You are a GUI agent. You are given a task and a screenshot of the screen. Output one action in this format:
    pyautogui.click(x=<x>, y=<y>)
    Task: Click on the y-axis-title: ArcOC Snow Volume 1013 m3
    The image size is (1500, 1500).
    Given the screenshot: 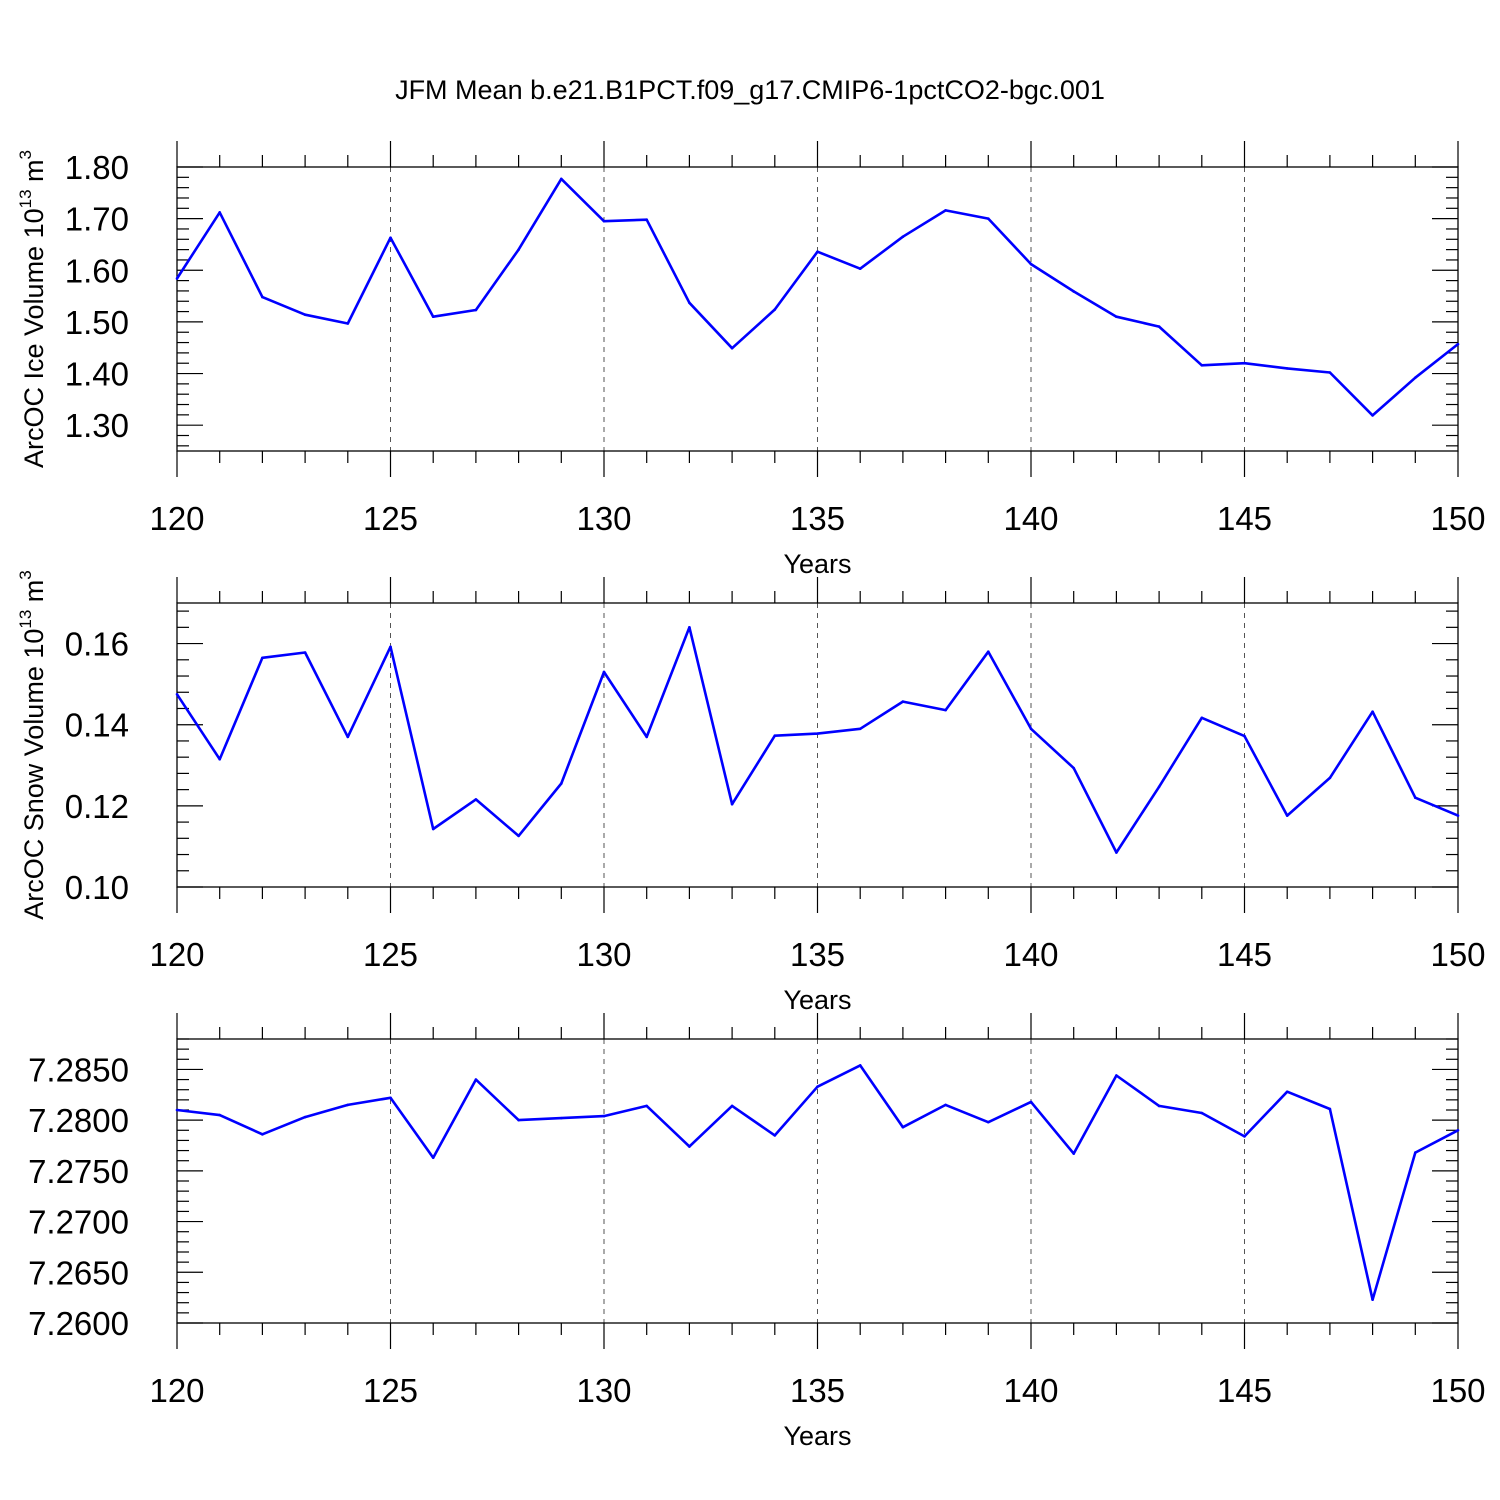 What is the action you would take?
    pyautogui.click(x=32, y=745)
    